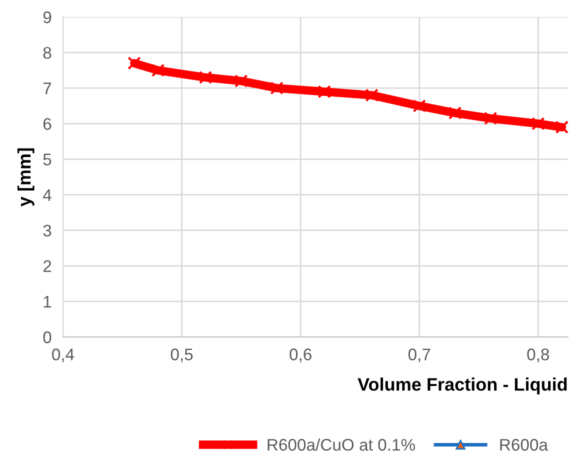 The image size is (569, 469). What do you see at coordinates (47, 124) in the screenshot?
I see `y-tick-label: 6` at bounding box center [47, 124].